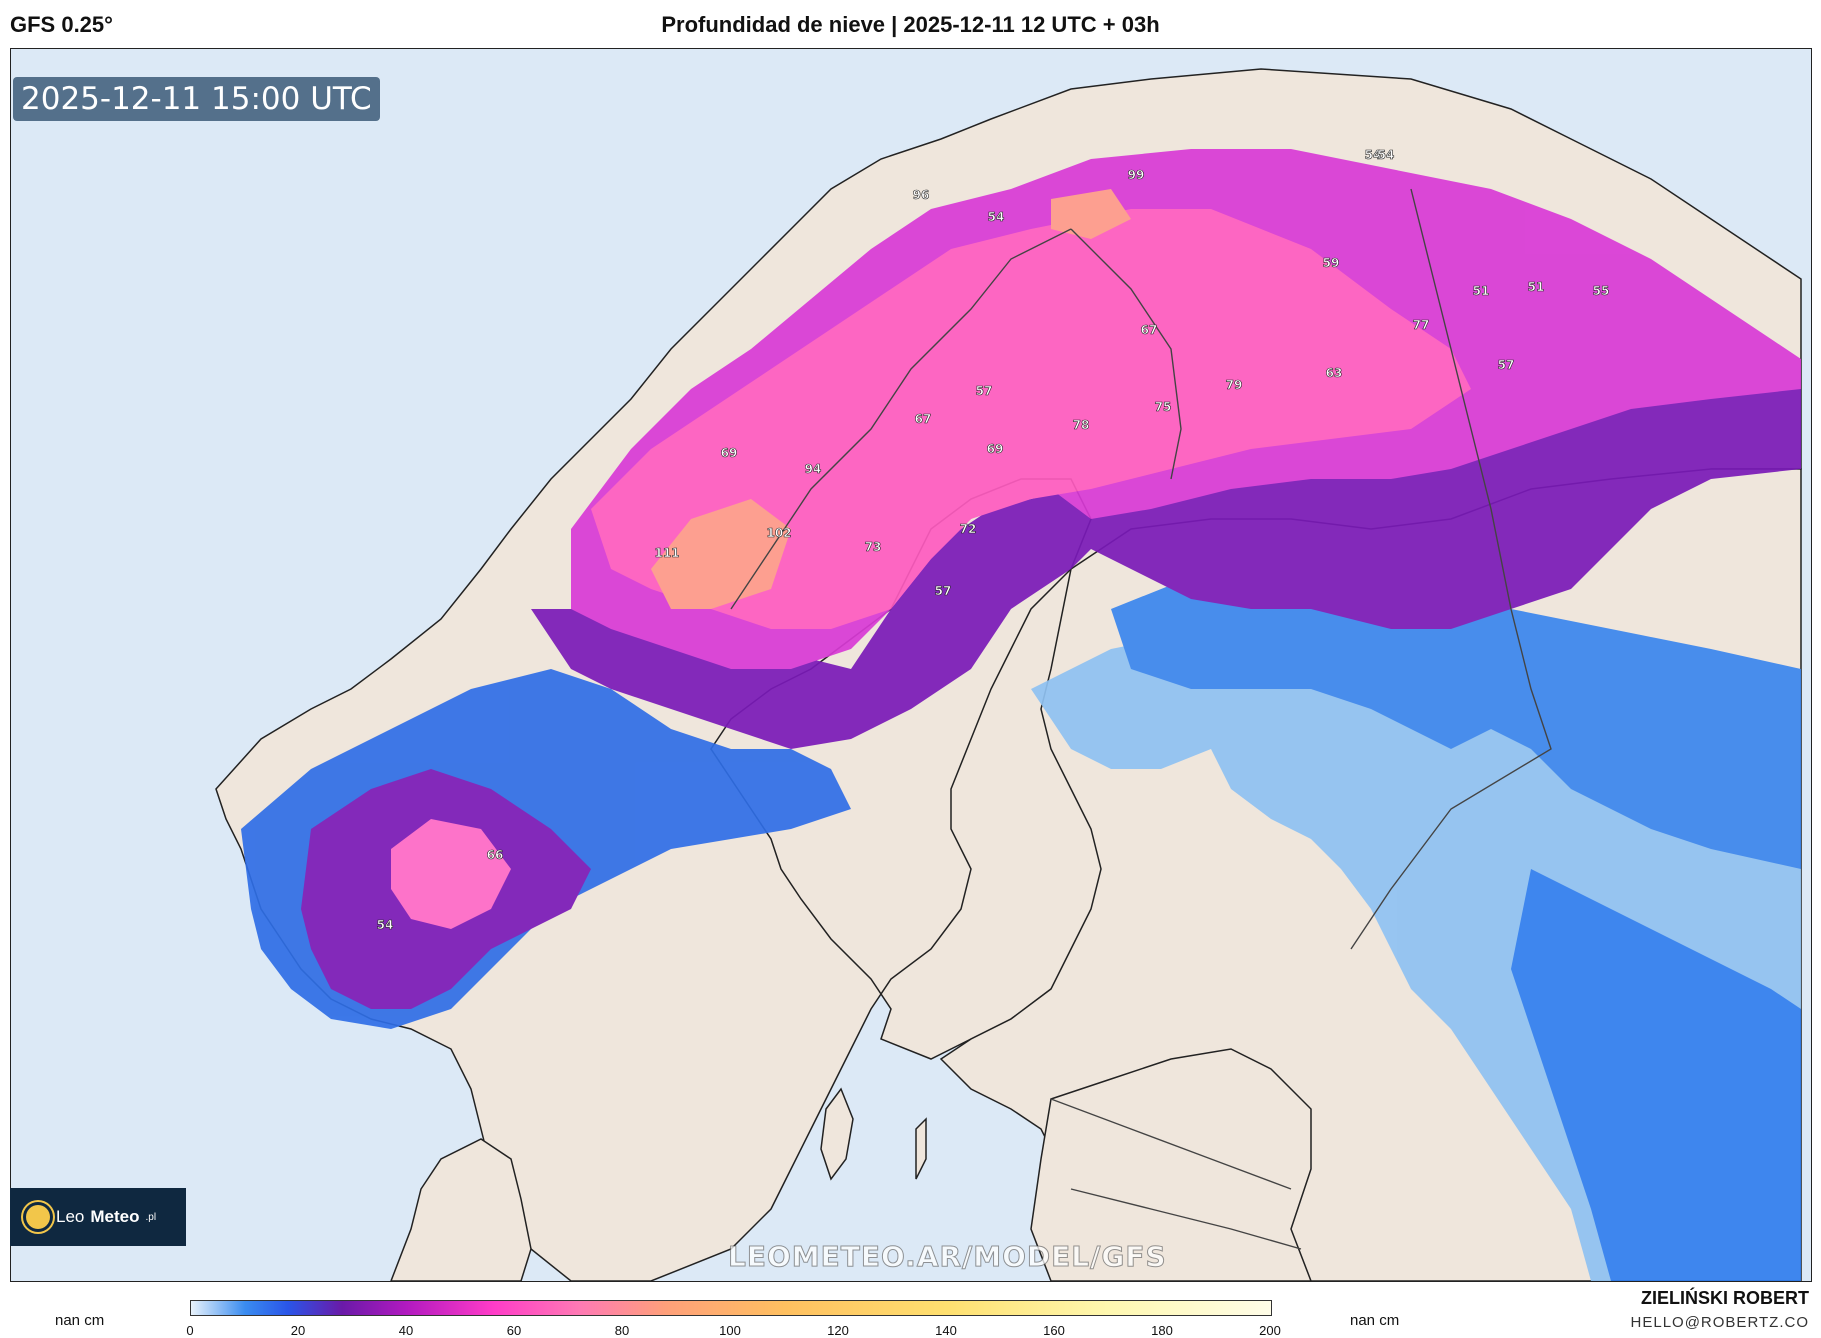  I want to click on colorbar-tick-label: 180, so click(1162, 1330).